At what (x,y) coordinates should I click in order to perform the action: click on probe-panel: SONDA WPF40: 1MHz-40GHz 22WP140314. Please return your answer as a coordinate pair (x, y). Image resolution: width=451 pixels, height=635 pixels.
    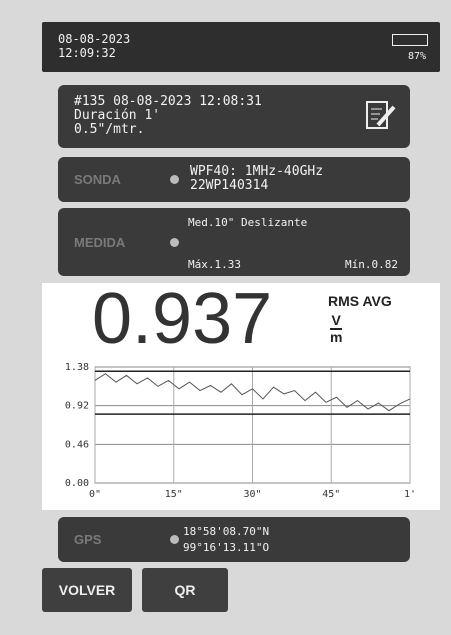
    Looking at the image, I should click on (234, 179).